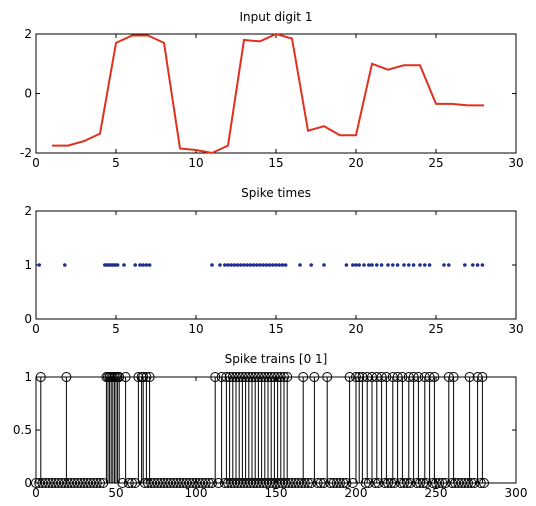 This screenshot has width=536, height=506. Describe the element at coordinates (276, 359) in the screenshot. I see `chart-title: Spike trains [0 1]` at that location.